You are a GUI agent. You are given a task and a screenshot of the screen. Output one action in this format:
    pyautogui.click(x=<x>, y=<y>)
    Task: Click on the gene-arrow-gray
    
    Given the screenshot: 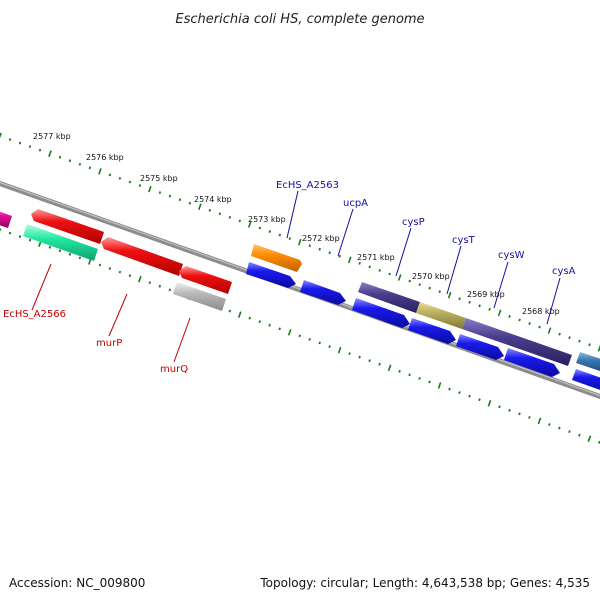 What is the action you would take?
    pyautogui.click(x=199, y=296)
    